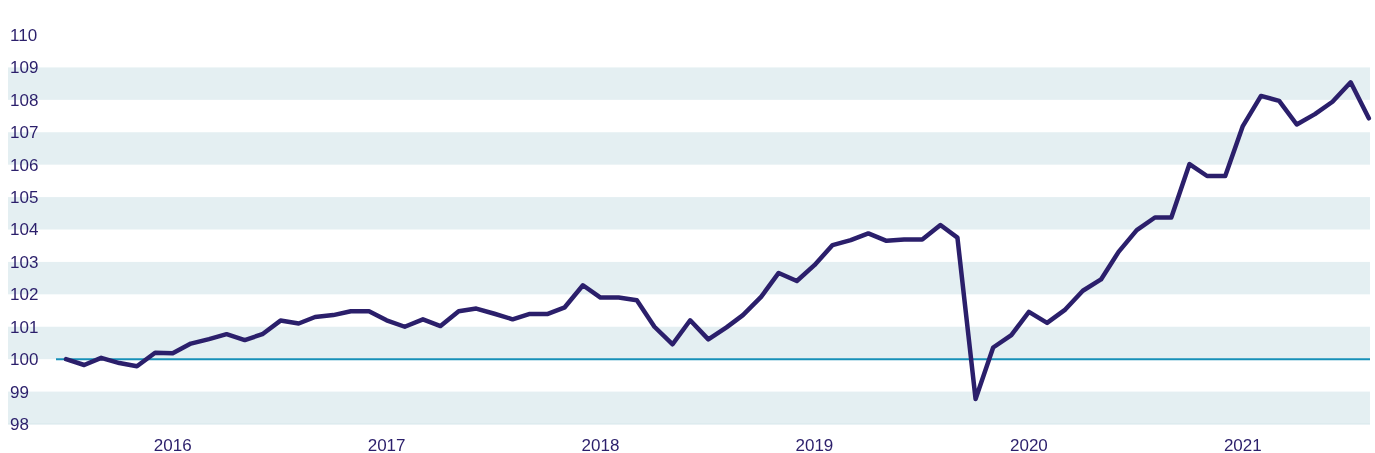 The width and height of the screenshot is (1375, 453). I want to click on y-tick-label: 106, so click(24, 165).